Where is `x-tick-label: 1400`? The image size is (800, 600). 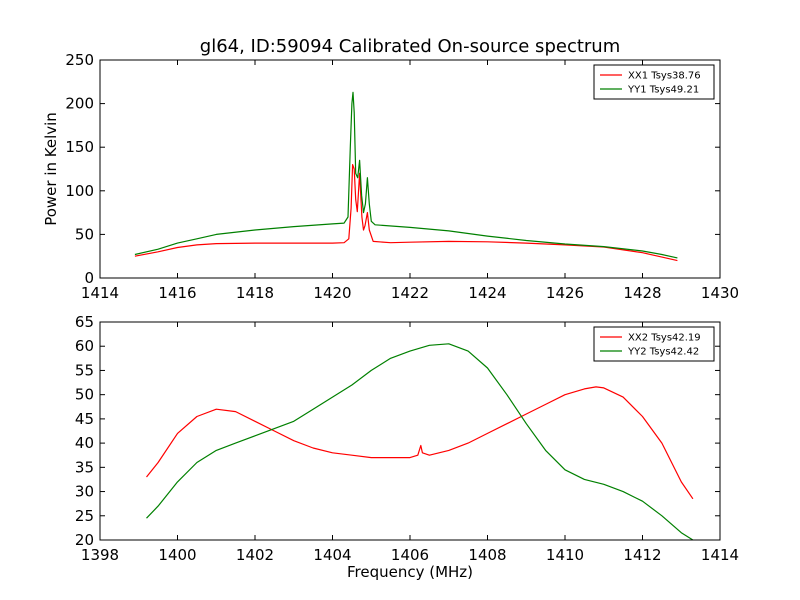 x-tick-label: 1400 is located at coordinates (177, 555).